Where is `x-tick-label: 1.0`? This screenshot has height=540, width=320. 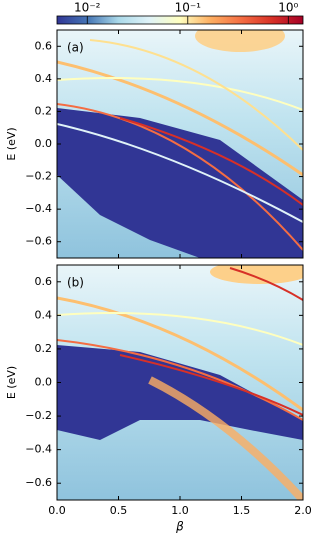
x-tick-label: 1.0 is located at coordinates (180, 510).